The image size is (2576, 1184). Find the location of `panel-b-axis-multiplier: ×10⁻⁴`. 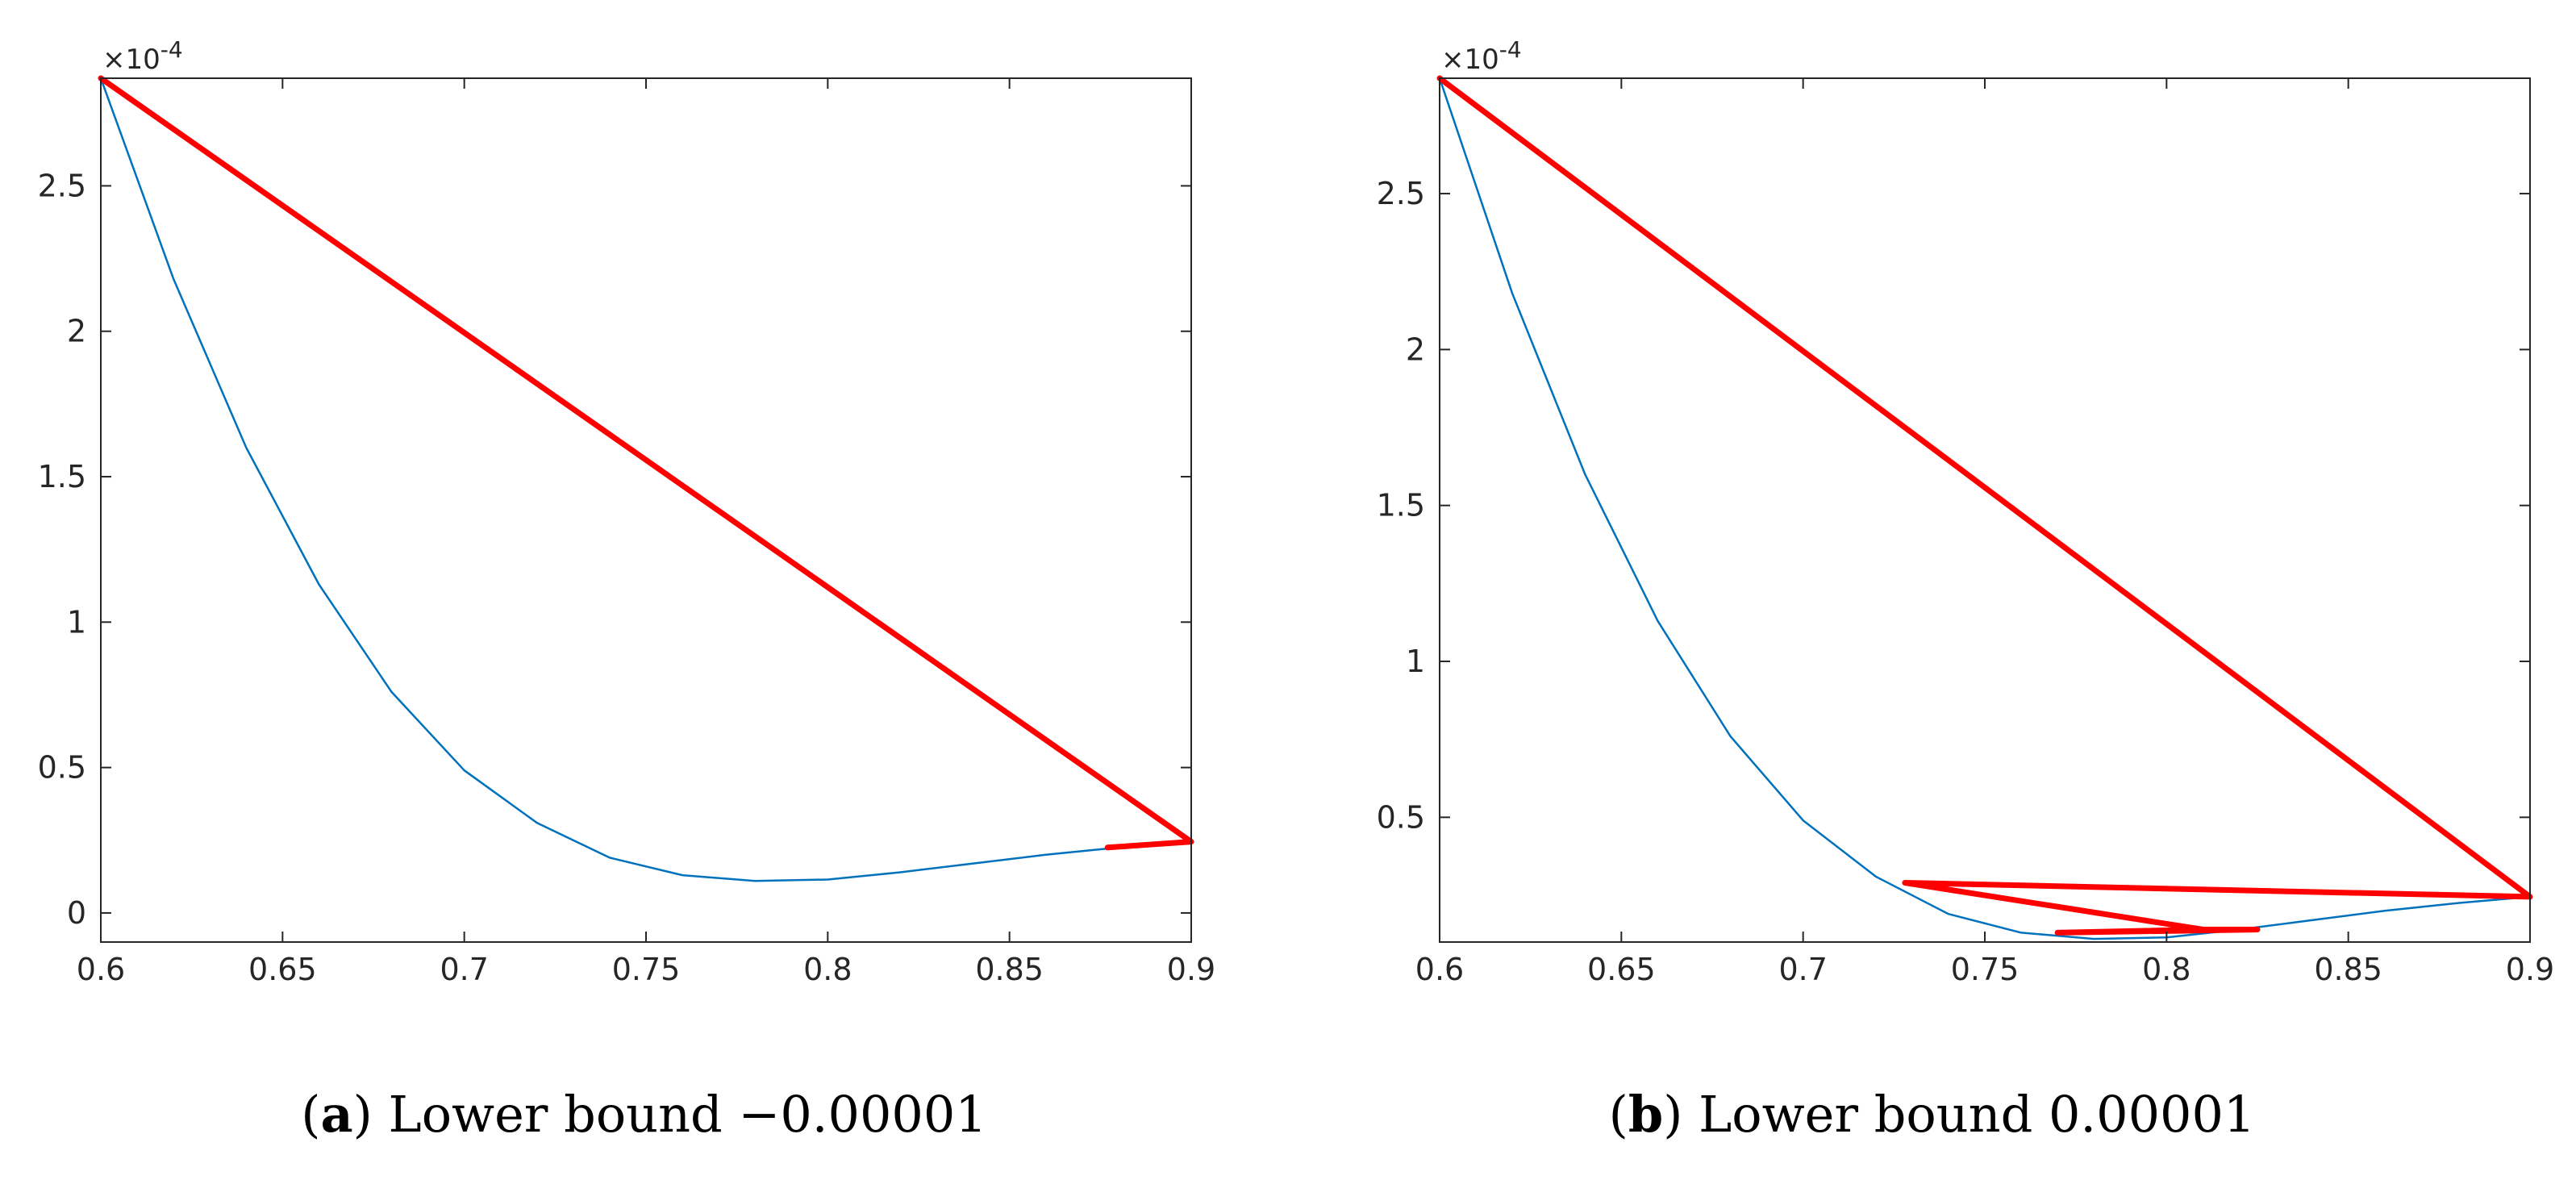

panel-b-axis-multiplier: ×10⁻⁴ is located at coordinates (1481, 56).